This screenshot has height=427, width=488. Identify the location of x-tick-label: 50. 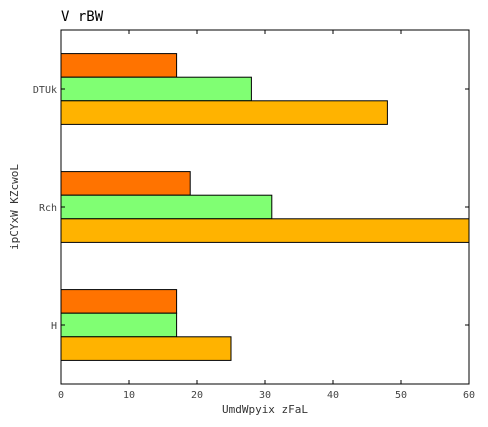
(401, 395).